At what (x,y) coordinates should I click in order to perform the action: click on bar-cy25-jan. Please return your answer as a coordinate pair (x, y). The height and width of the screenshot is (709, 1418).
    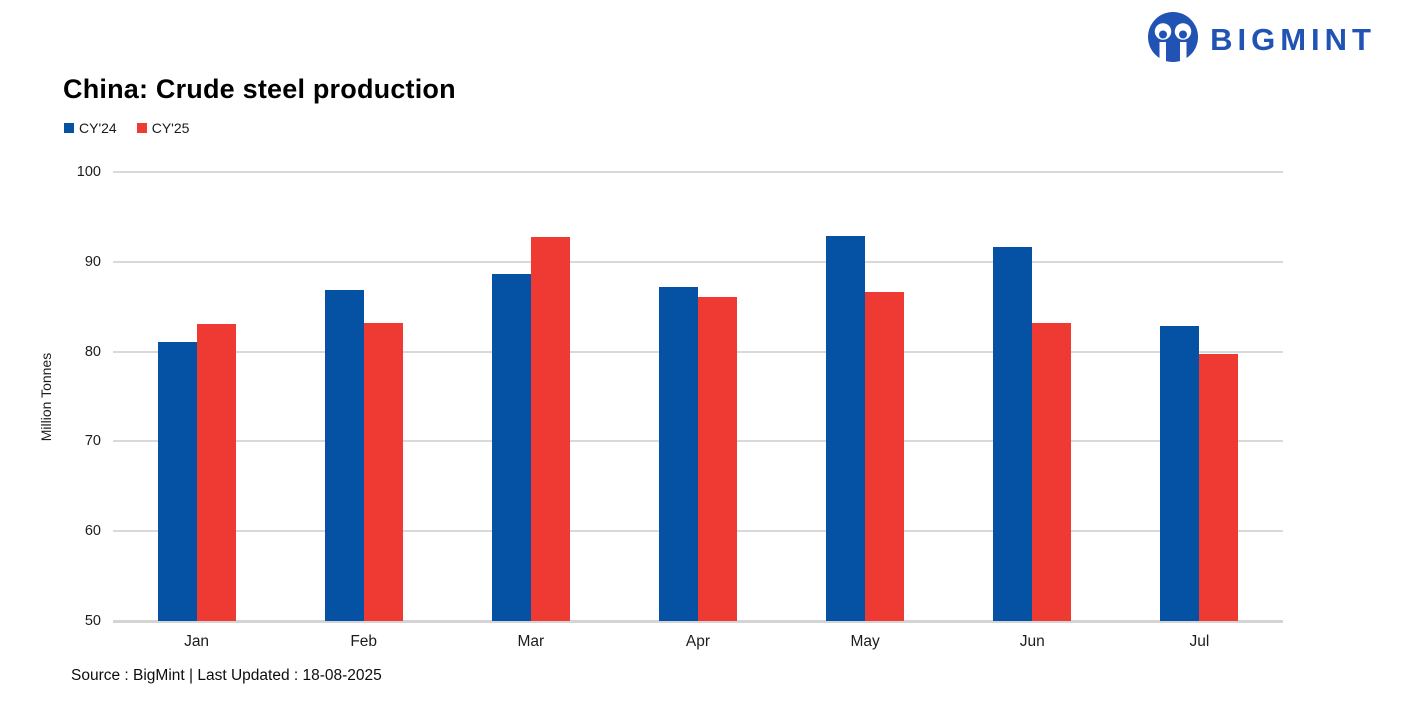
    Looking at the image, I should click on (216, 472).